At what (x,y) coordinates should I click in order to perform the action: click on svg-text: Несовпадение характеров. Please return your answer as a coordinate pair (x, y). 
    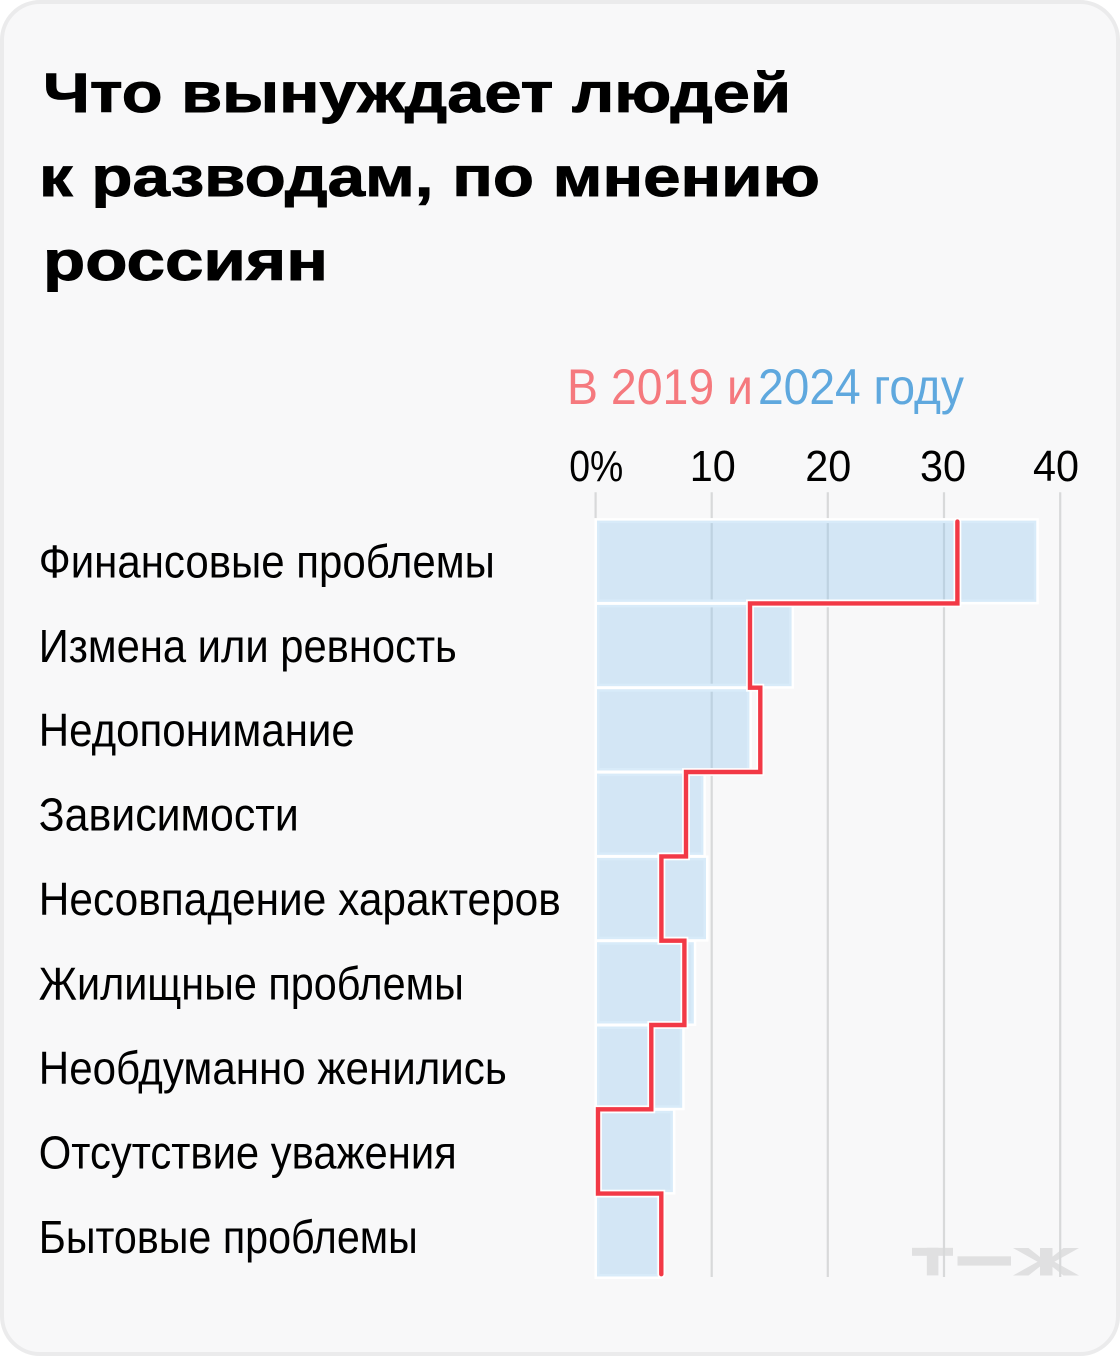
    Looking at the image, I should click on (300, 899).